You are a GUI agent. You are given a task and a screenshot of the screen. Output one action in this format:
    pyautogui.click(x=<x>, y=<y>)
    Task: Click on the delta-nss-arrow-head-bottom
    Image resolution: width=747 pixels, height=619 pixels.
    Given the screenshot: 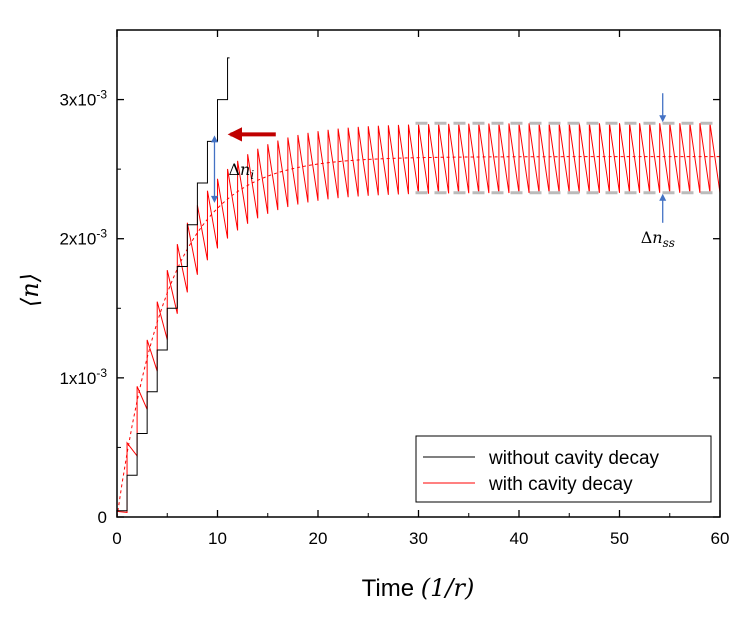 What is the action you would take?
    pyautogui.click(x=663, y=197)
    